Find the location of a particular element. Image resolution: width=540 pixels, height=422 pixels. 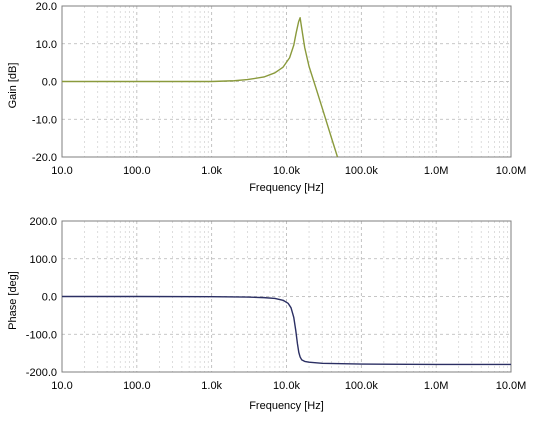

y-tick-label: 10.0 is located at coordinates (46, 45).